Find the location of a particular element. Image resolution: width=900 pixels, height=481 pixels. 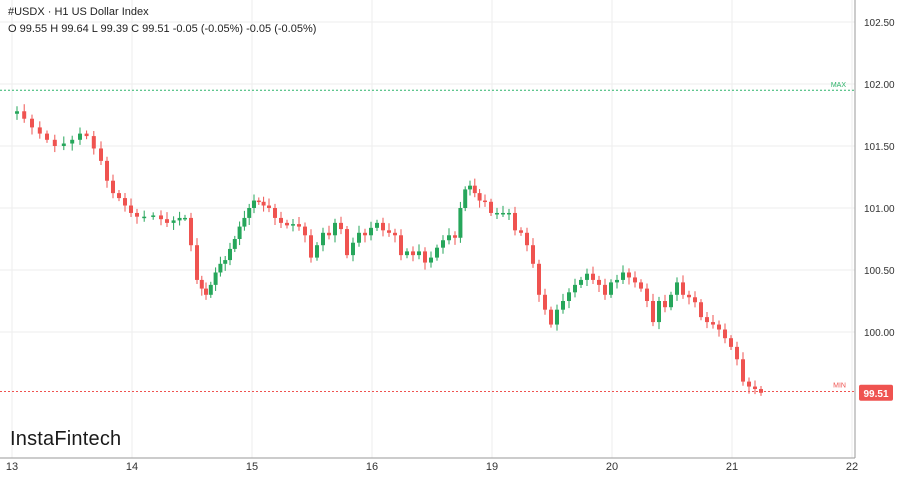

brand-logo: InstaFintech is located at coordinates (66, 439).